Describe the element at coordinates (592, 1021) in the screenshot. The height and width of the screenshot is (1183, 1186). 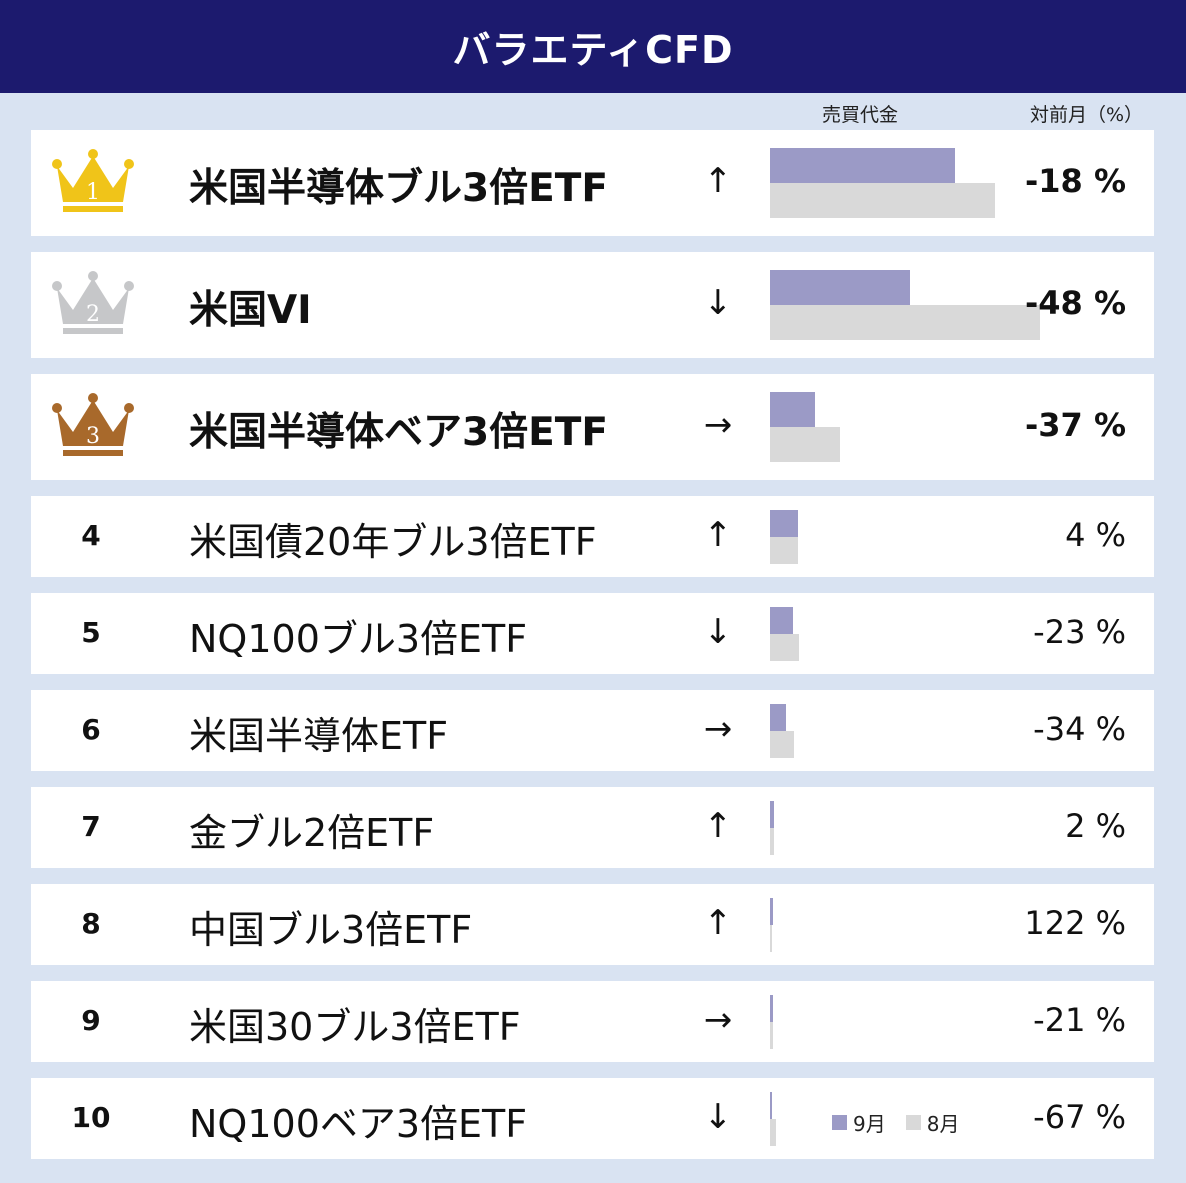
I see `ranking-row: 9 米国30ブル3倍ETF → -21 %` at that location.